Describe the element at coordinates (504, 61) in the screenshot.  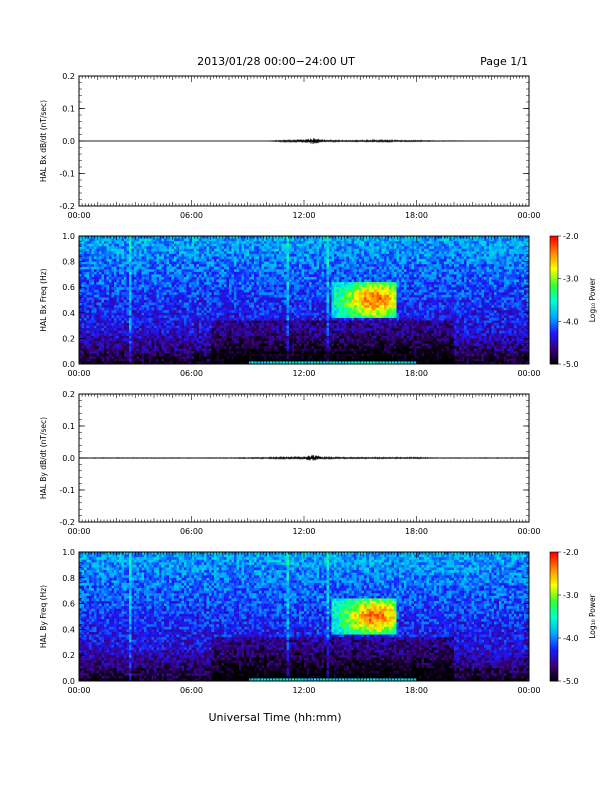
I see `page-label: Page 1/1` at that location.